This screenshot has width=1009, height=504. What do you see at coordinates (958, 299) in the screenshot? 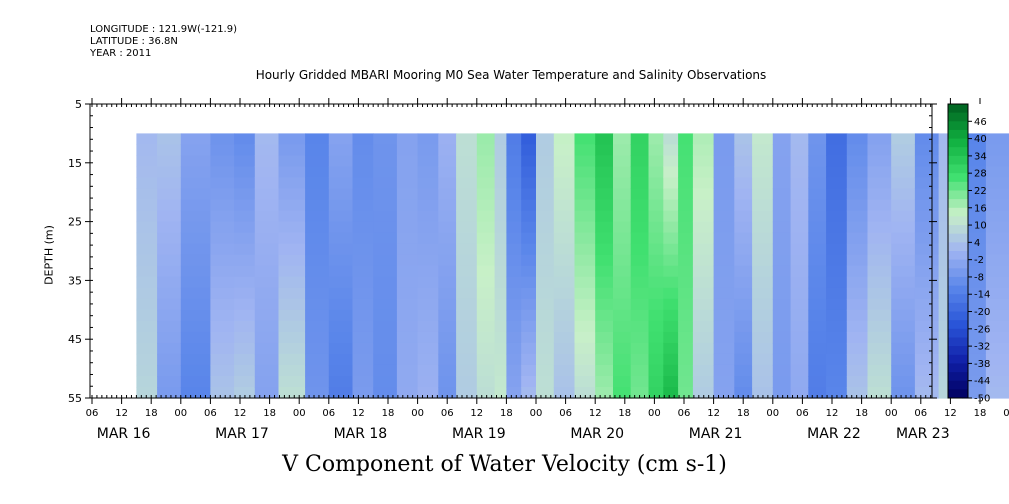
I see `colorbar-segment` at bounding box center [958, 299].